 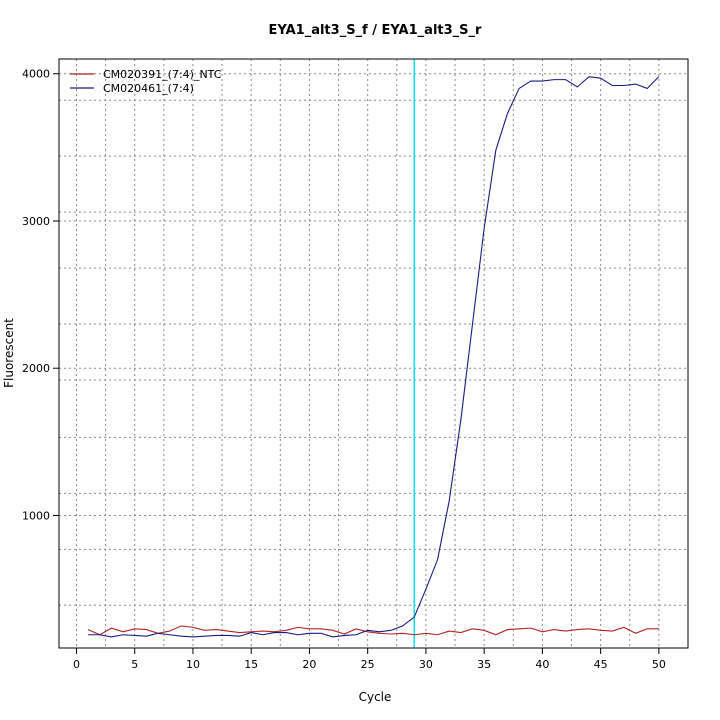 I want to click on x-tick-label: 25, so click(x=368, y=664).